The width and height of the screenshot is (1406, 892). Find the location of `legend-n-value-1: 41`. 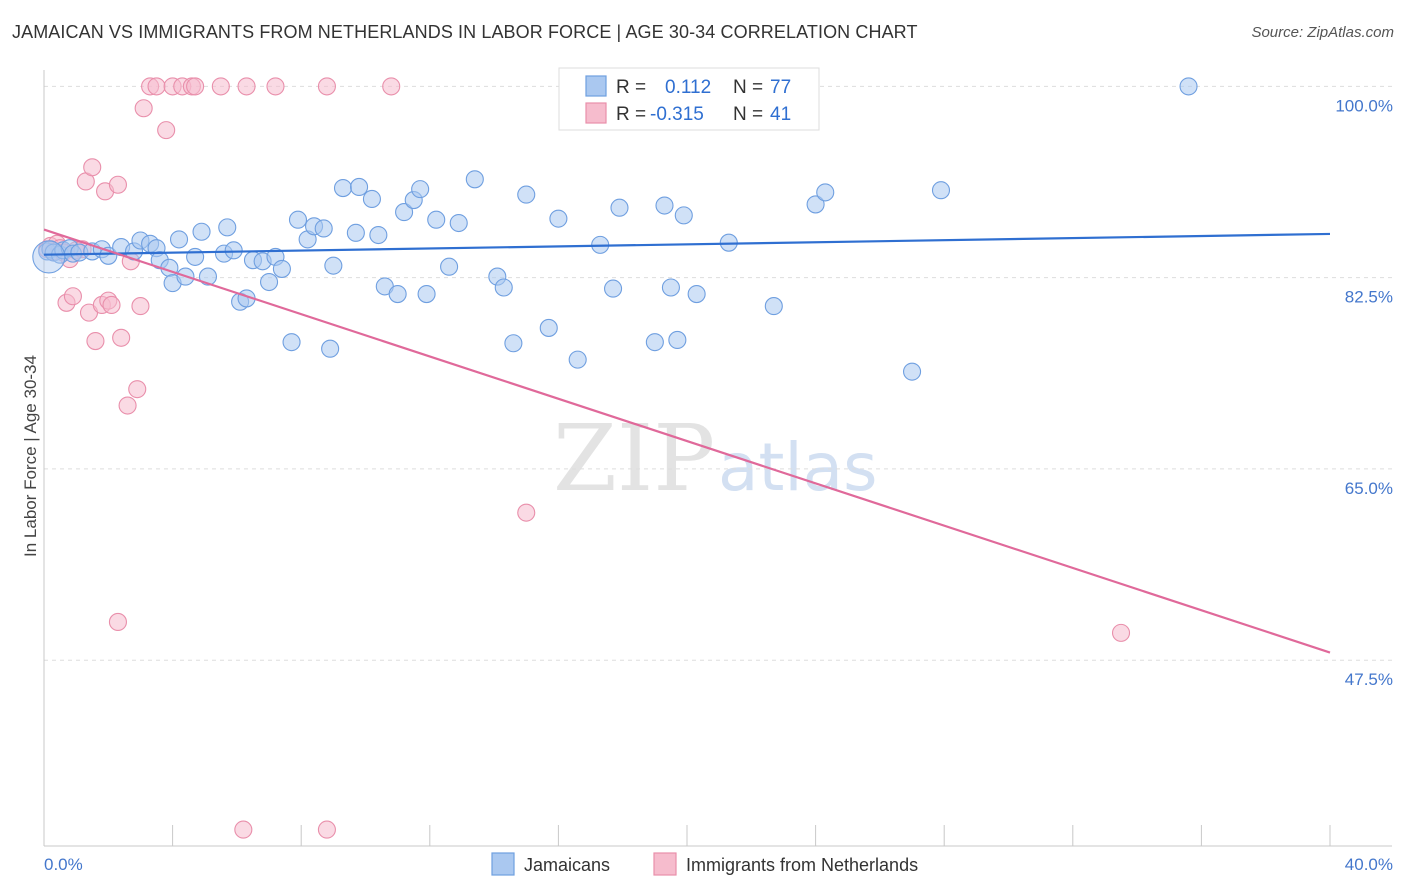

legend-n-value-1: 41 is located at coordinates (780, 114).